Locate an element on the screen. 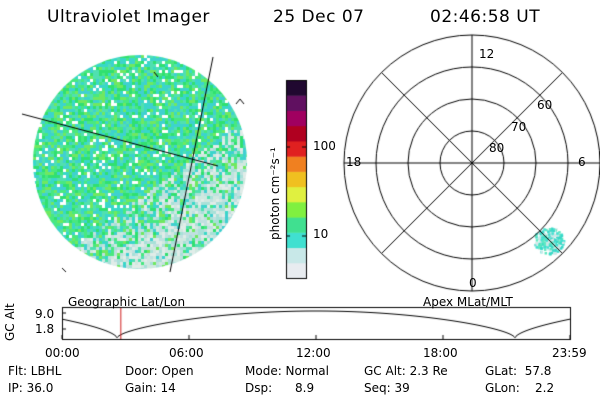 The width and height of the screenshot is (600, 400). mlt-label-18: 18 is located at coordinates (354, 162).